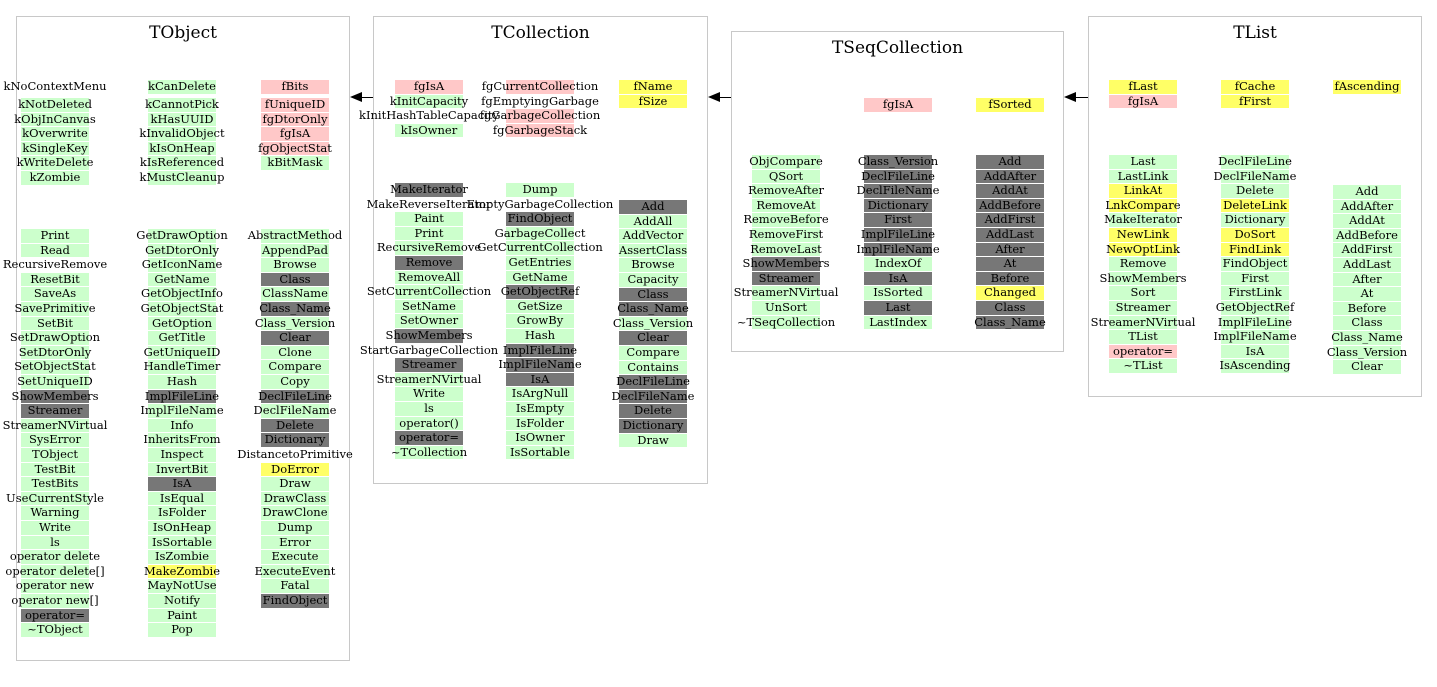 Image resolution: width=1437 pixels, height=687 pixels. Describe the element at coordinates (429, 204) in the screenshot. I see `member-item: MakeReverseIterator` at that location.